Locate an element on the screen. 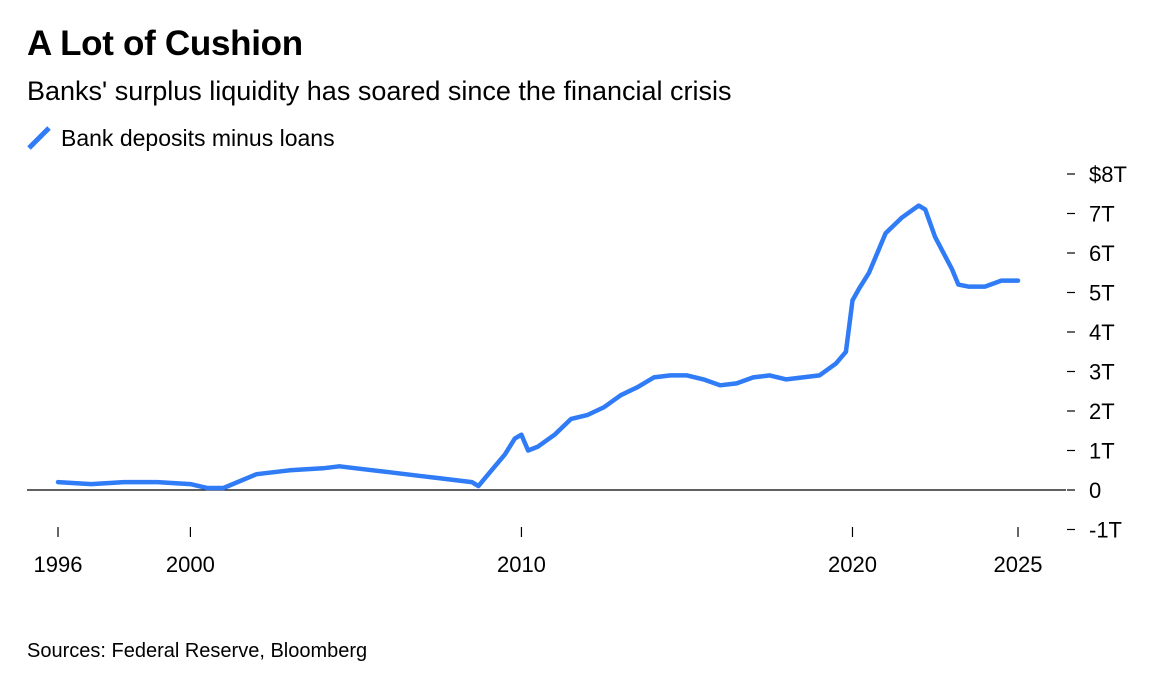  y-tick-label: 4T is located at coordinates (1102, 332).